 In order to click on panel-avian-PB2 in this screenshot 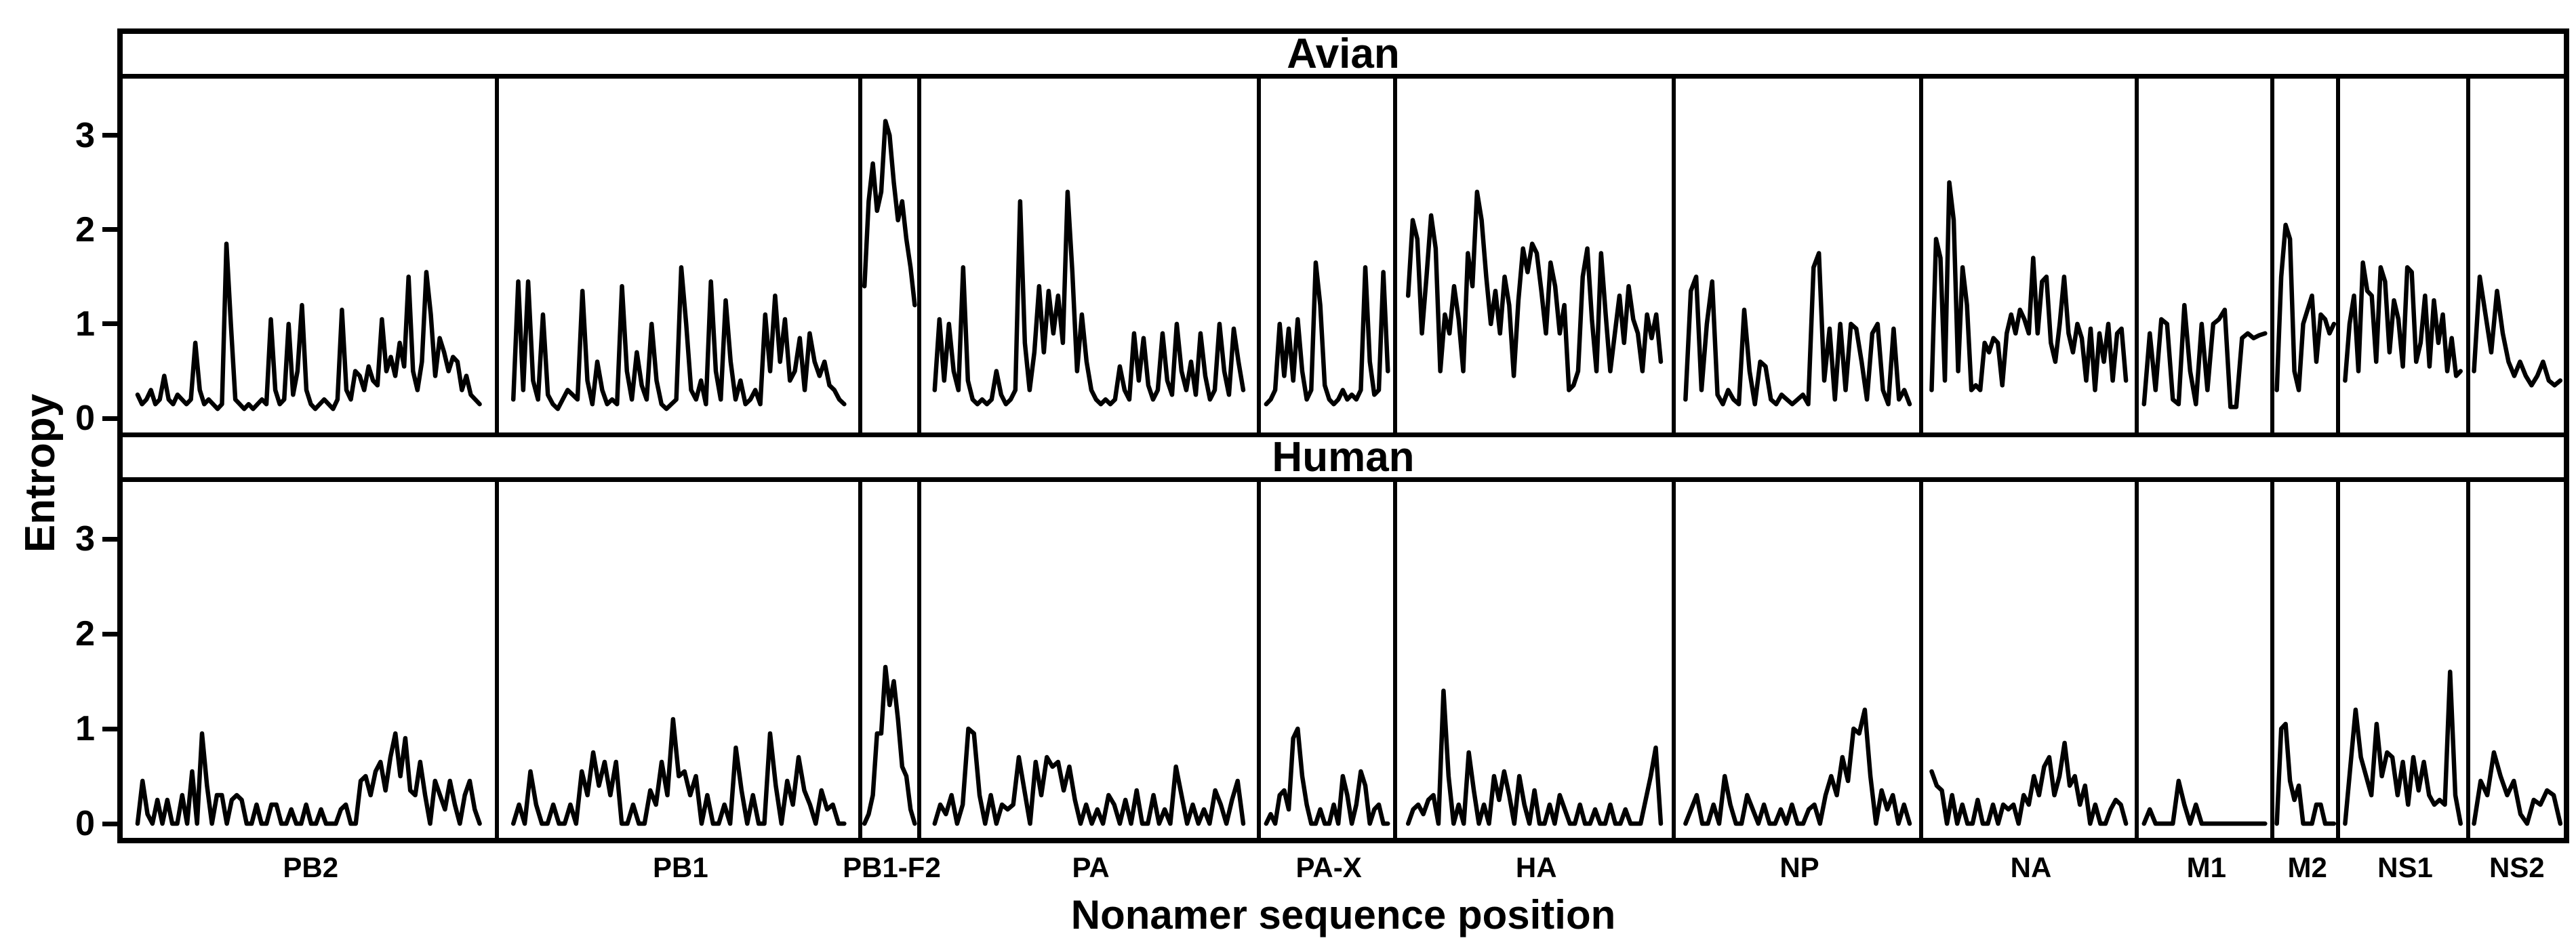, I will do `click(311, 255)`.